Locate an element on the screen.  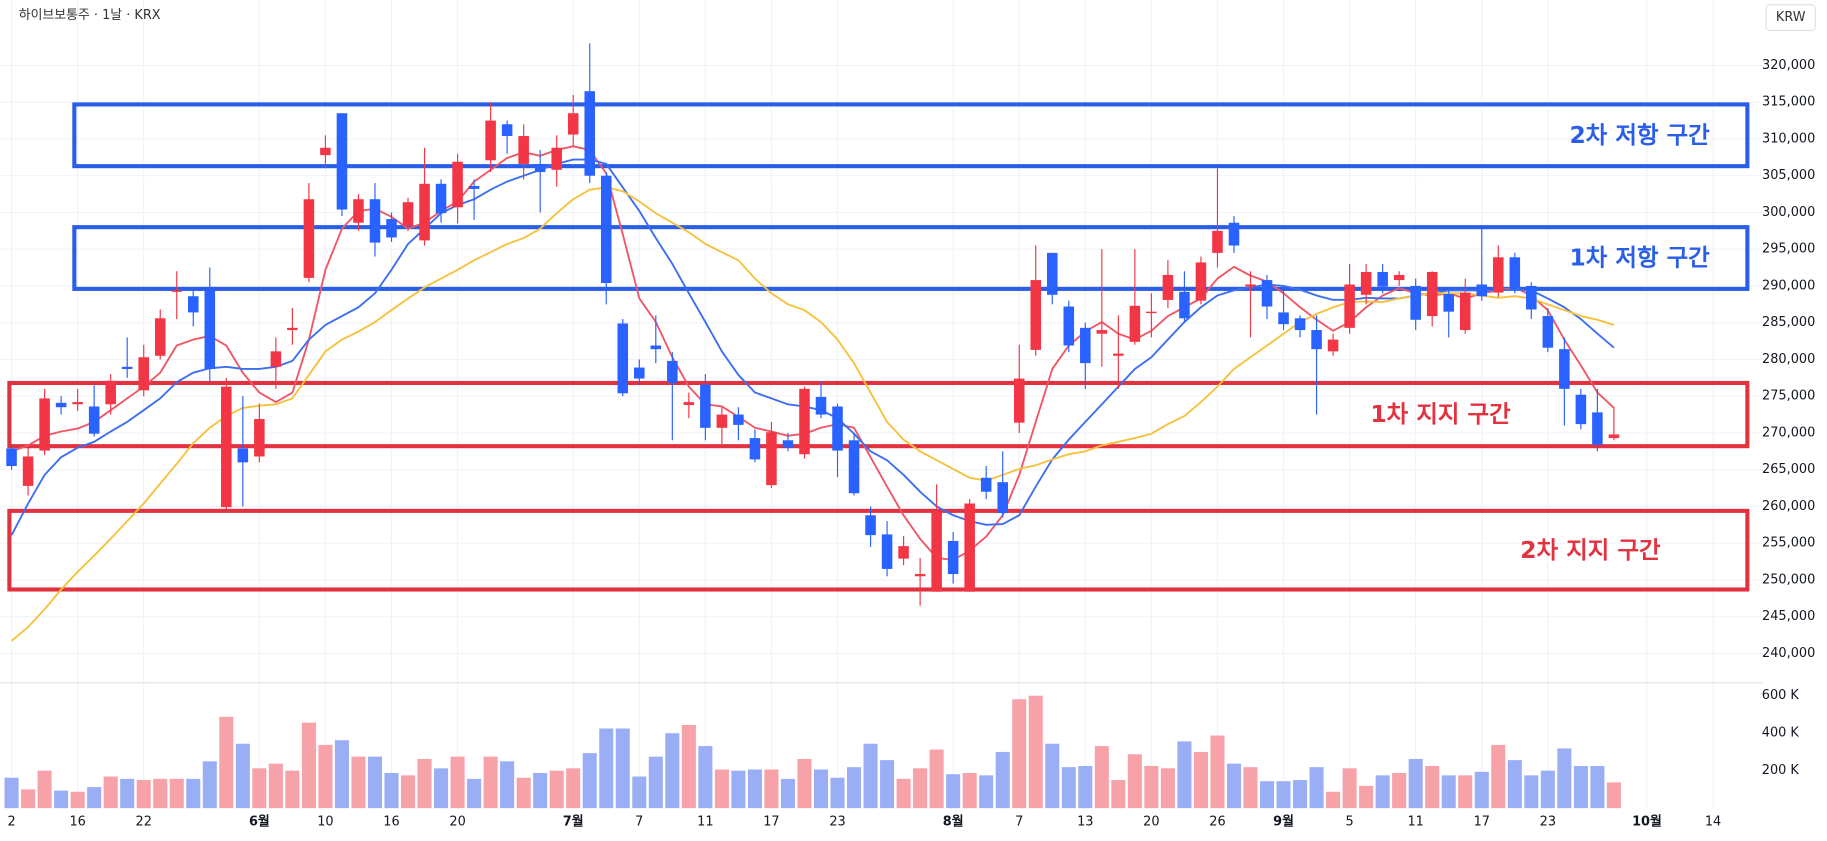
volume-tick-label: 200 K is located at coordinates (1781, 770).